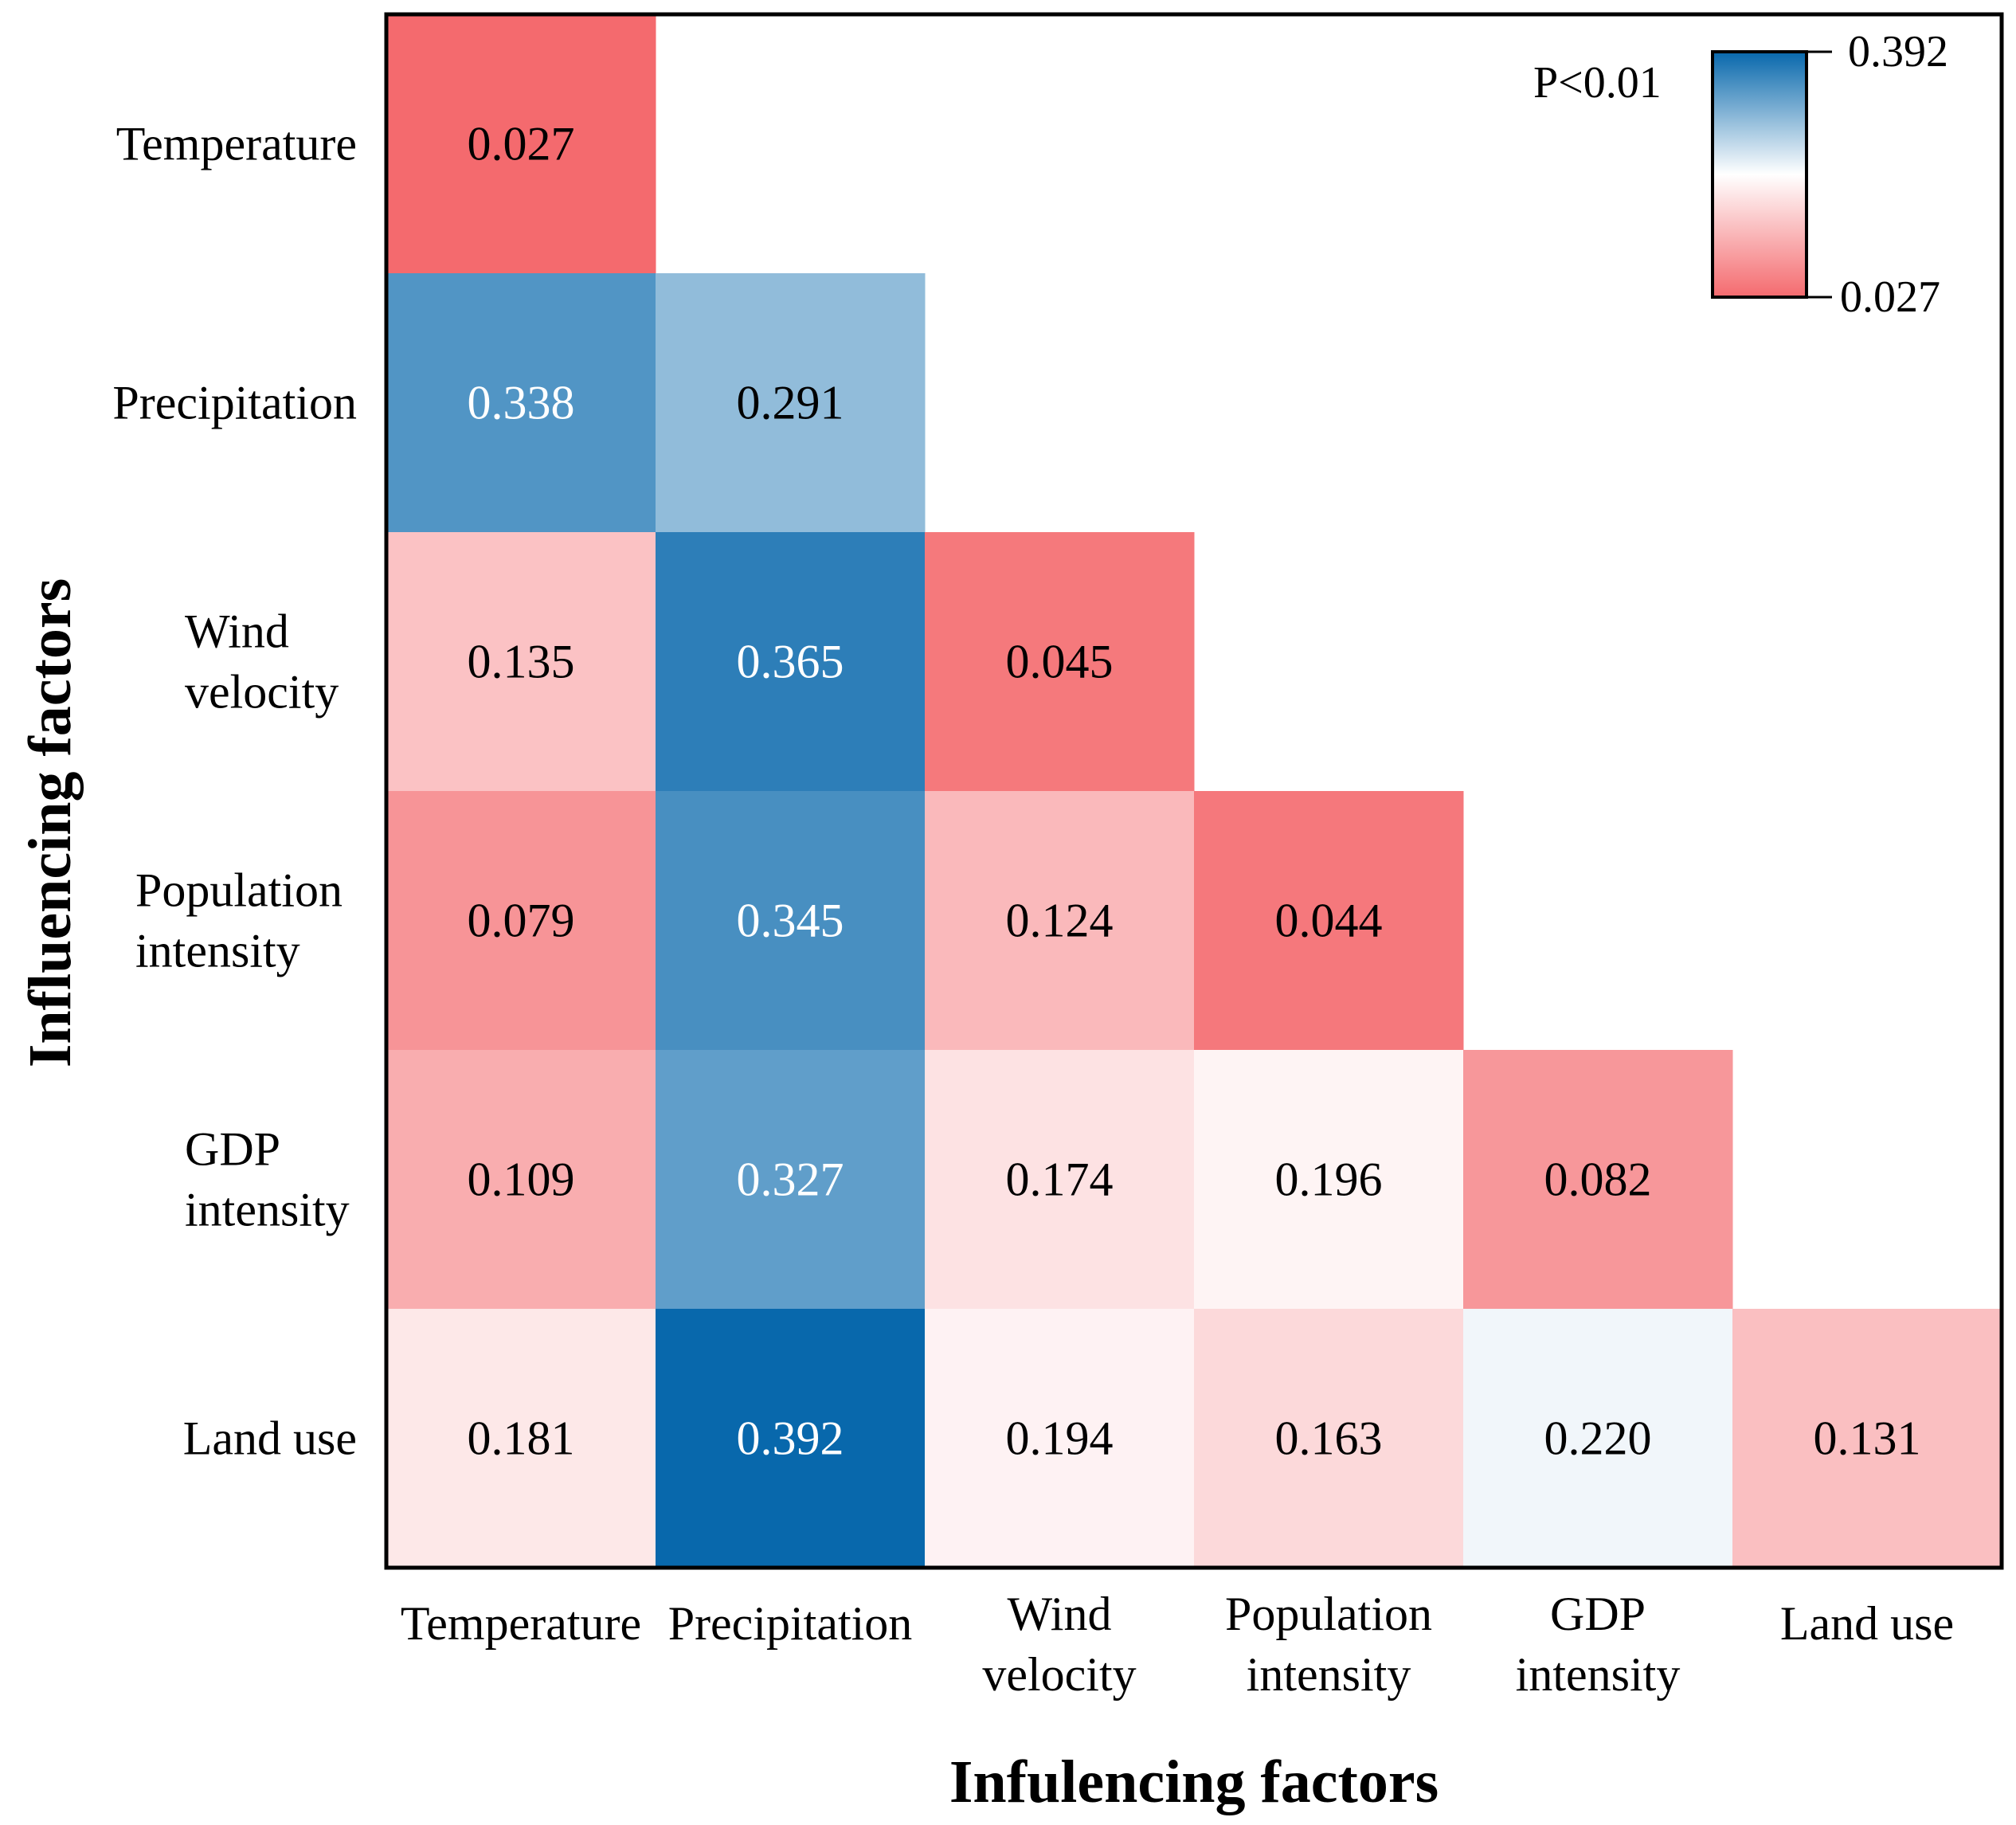  What do you see at coordinates (235, 403) in the screenshot?
I see `y-tick-label: Precipitation` at bounding box center [235, 403].